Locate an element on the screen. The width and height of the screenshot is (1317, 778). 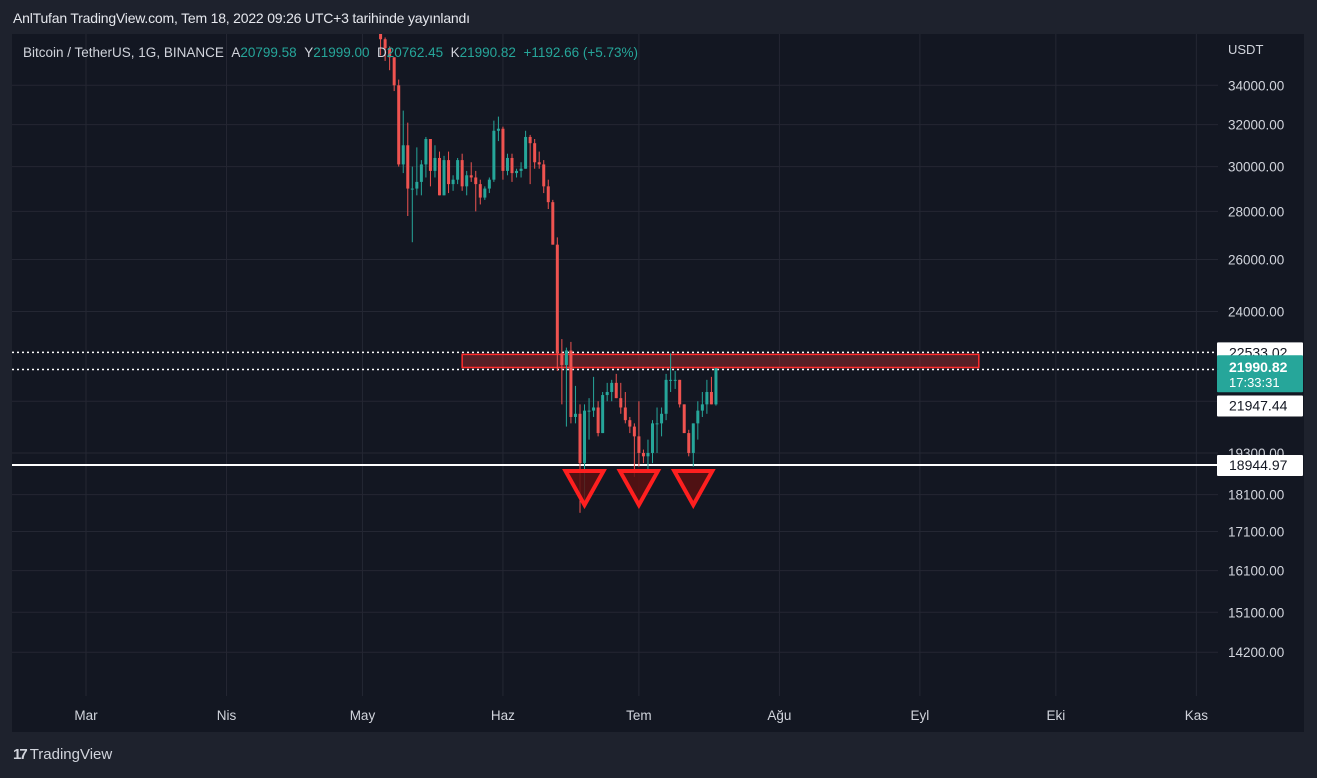
legend-low-label: D is located at coordinates (382, 52).